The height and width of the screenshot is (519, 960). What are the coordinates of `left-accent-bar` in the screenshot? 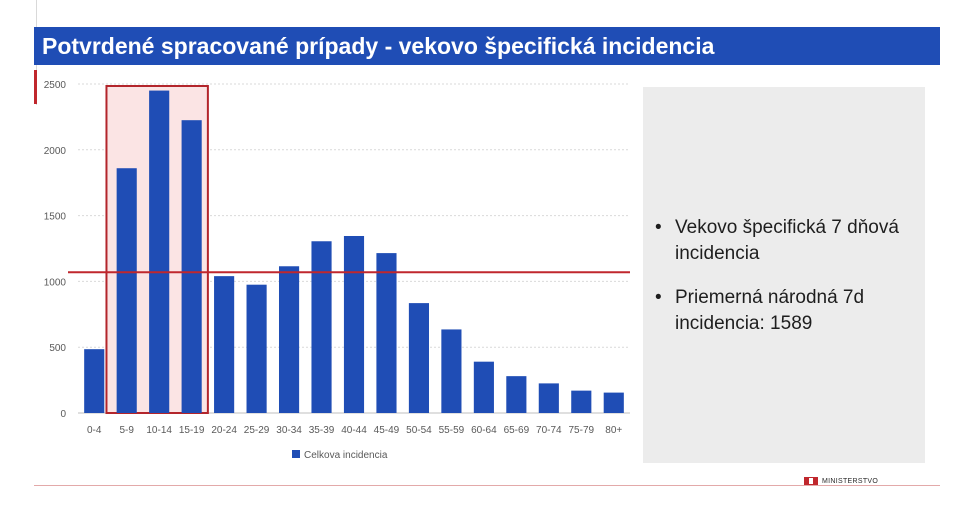 It's located at (35, 87).